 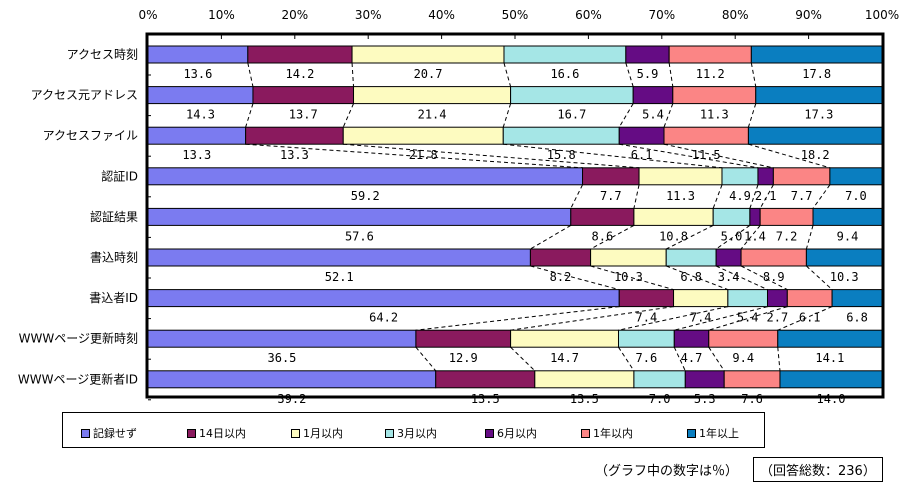 What do you see at coordinates (774, 277) in the screenshot?
I see `value-label: 8.9` at bounding box center [774, 277].